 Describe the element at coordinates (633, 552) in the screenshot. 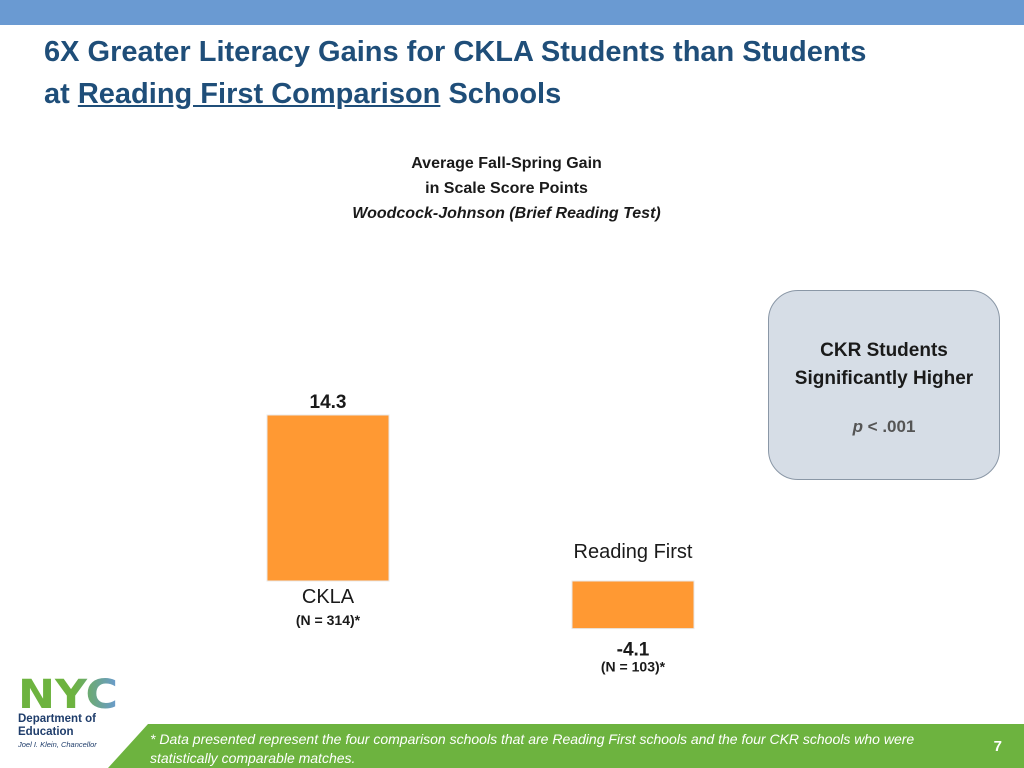

I see `category-label-reading-first: Reading First` at that location.